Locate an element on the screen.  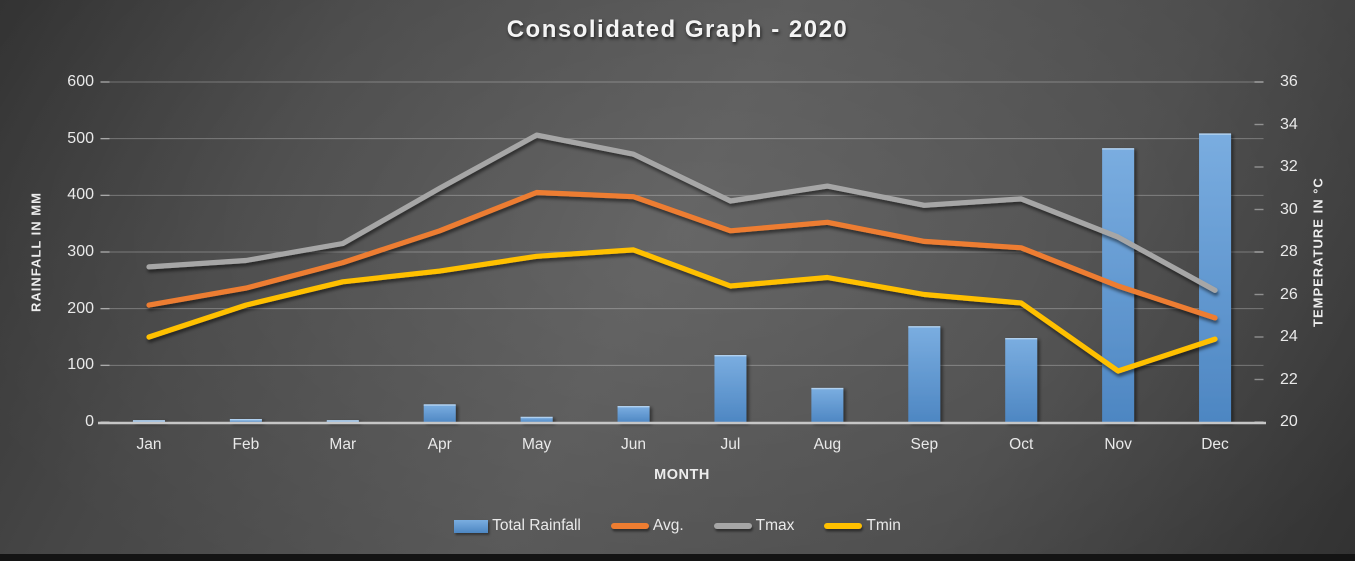
y-tick-label-right: 28 is located at coordinates (1289, 251).